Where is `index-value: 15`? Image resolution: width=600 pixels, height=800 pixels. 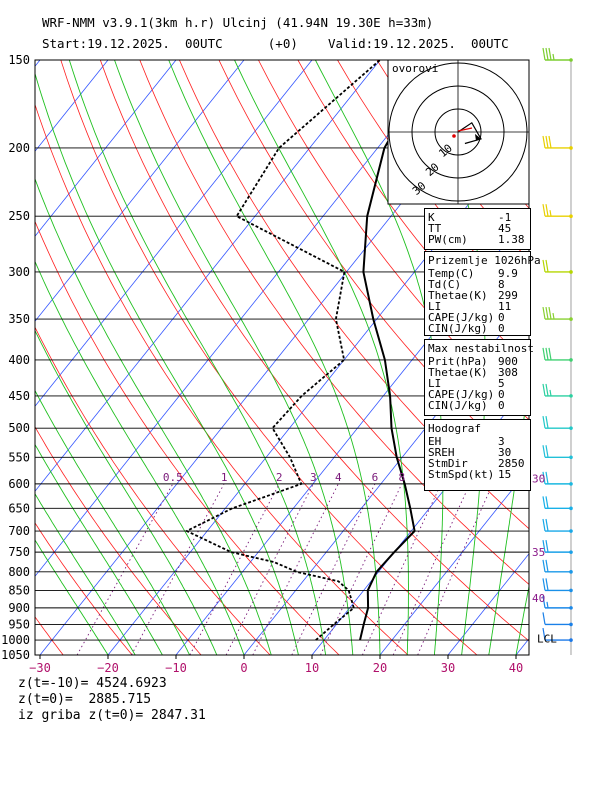 index-value: 15 is located at coordinates (505, 474).